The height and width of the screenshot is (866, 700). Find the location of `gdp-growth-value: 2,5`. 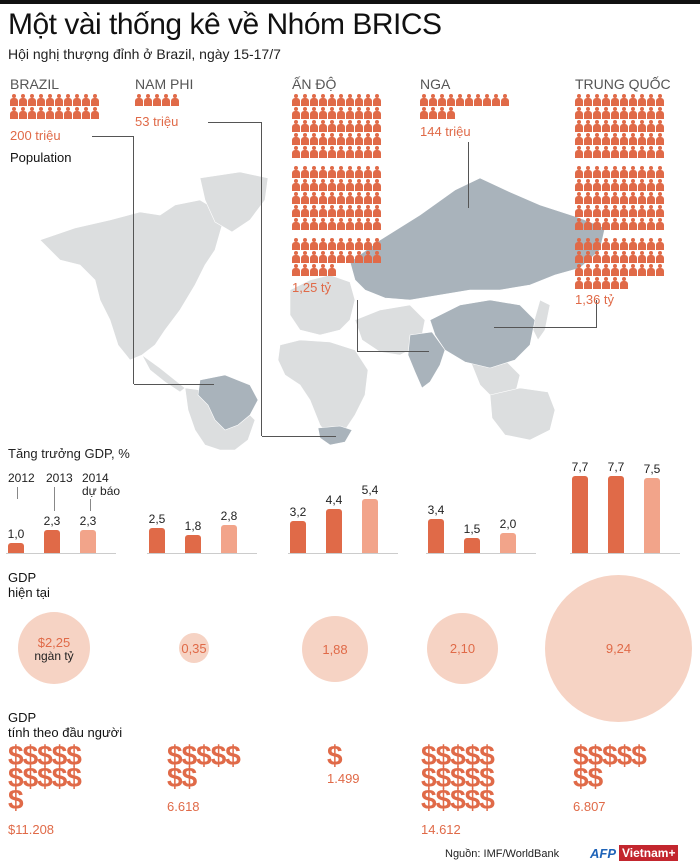

gdp-growth-value: 2,5 is located at coordinates (157, 519).